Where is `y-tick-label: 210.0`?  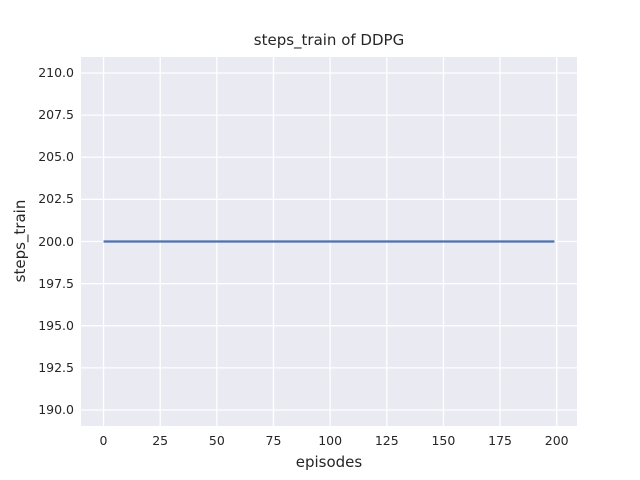 y-tick-label: 210.0 is located at coordinates (56, 72).